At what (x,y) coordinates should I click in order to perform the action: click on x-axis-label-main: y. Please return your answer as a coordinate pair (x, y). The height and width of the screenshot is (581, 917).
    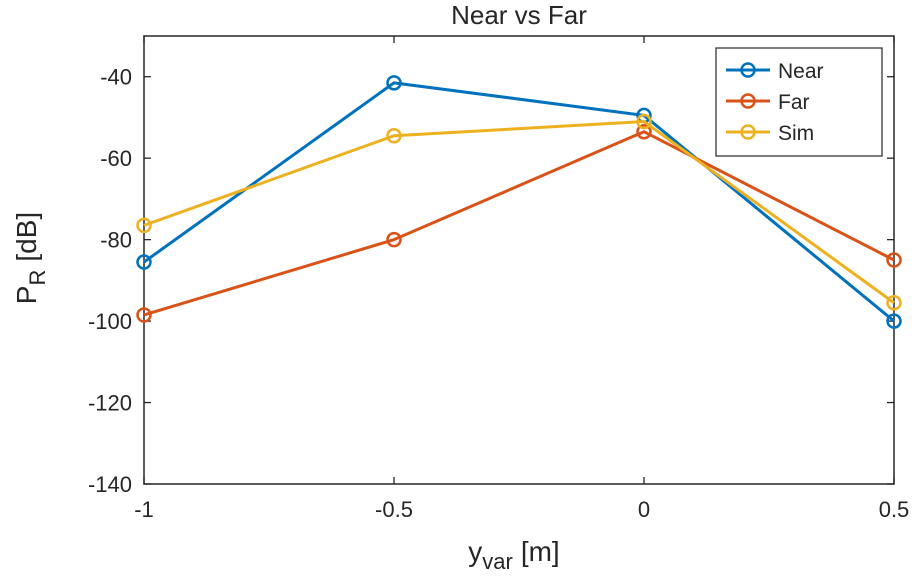
    Looking at the image, I should click on (475, 551).